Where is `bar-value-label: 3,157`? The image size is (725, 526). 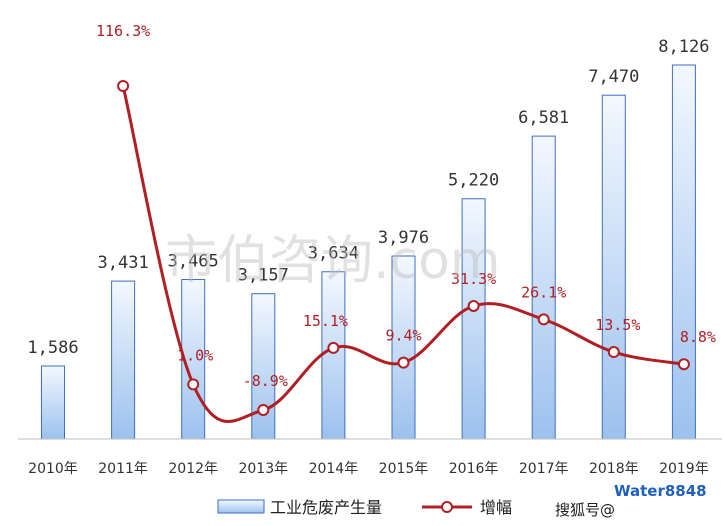 bar-value-label: 3,157 is located at coordinates (263, 276).